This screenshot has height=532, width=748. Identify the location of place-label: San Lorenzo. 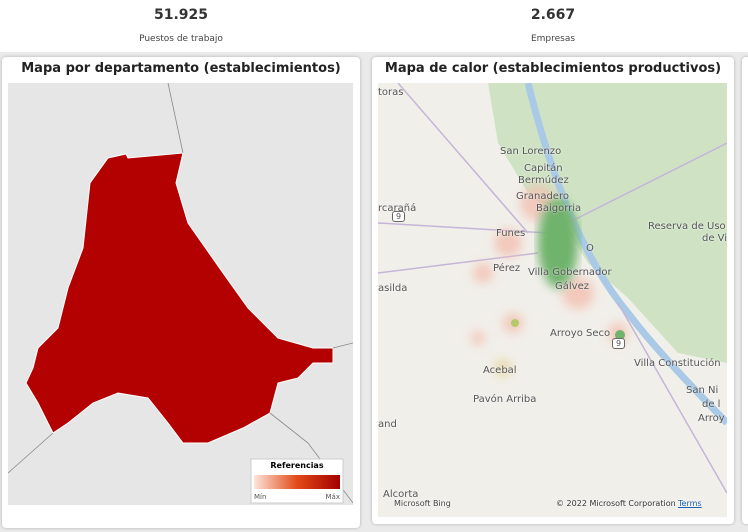
(531, 151).